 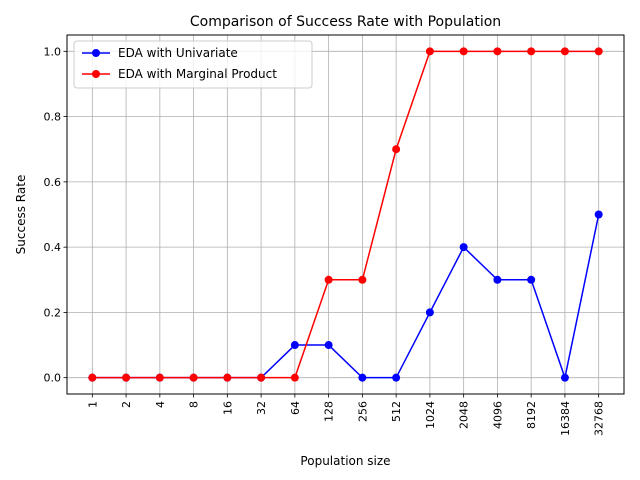 I want to click on x-tick-label: 64, so click(x=295, y=408).